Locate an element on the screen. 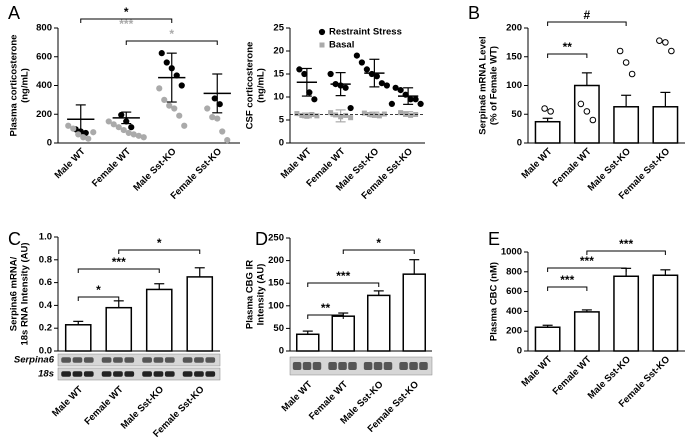 This screenshot has width=690, height=439. y-tick-label: 100 is located at coordinates (514, 85).